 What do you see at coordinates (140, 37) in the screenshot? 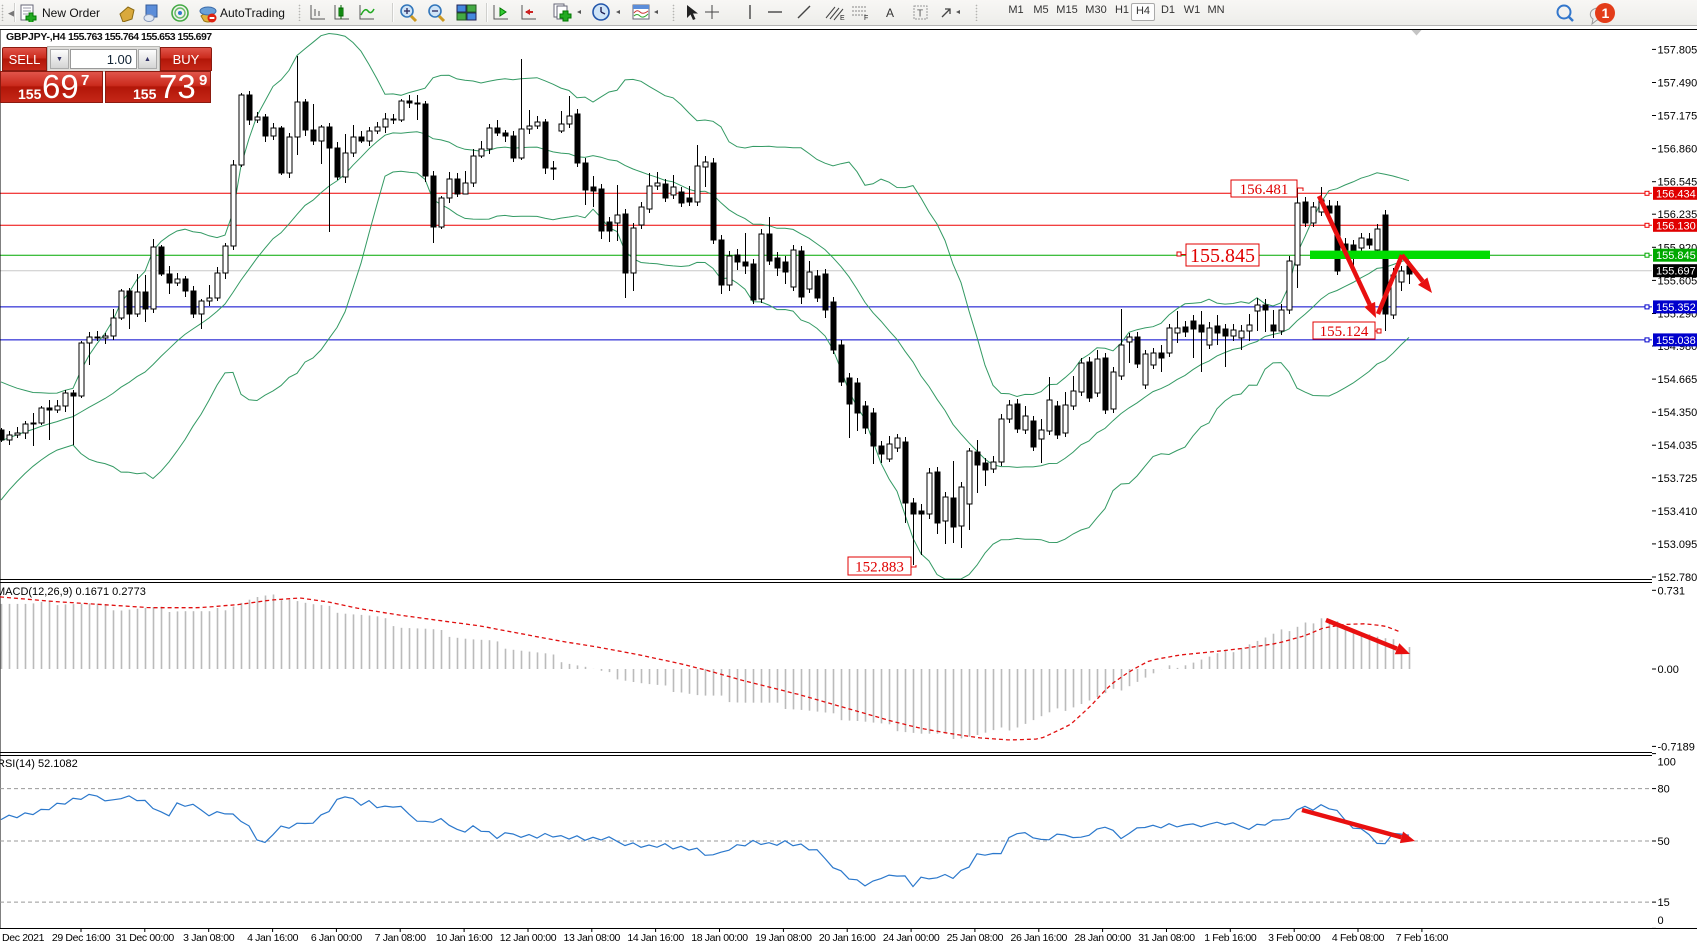
I see `svg-text:155.763 155.764 155.653 155.69: 155.763 155.764 155.653 155.697` at bounding box center [140, 37].